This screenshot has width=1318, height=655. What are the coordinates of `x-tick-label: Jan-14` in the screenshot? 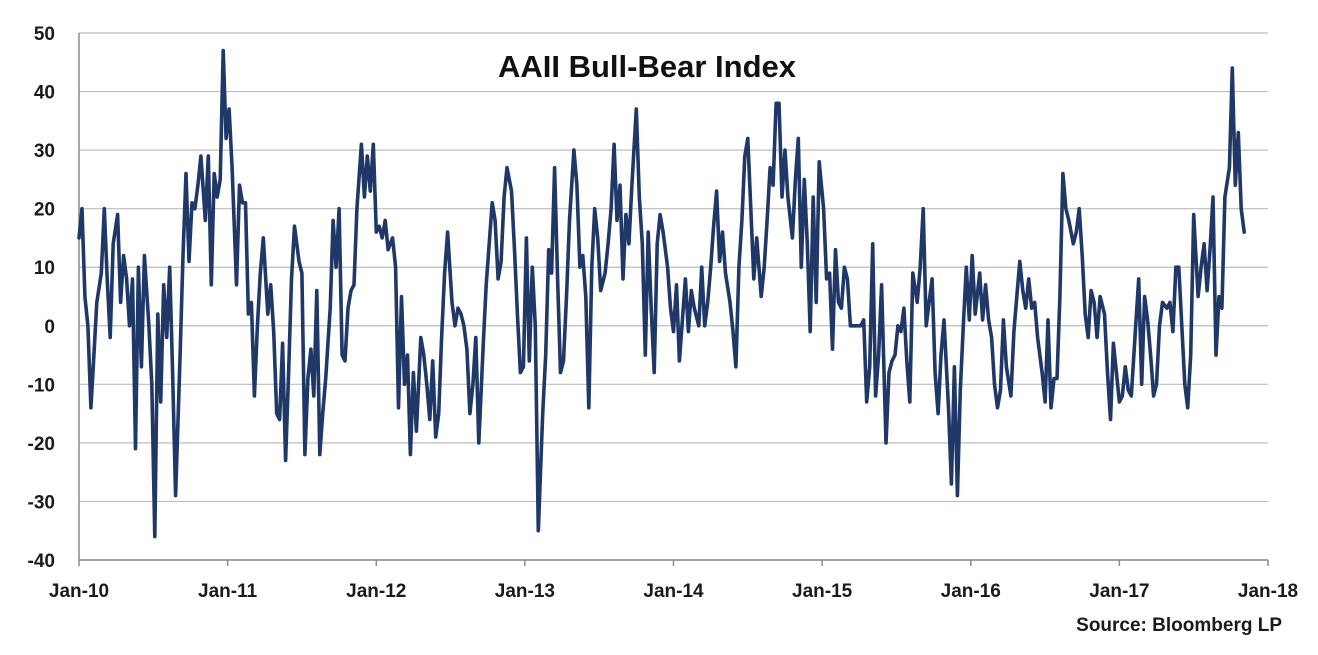 It's located at (673, 591).